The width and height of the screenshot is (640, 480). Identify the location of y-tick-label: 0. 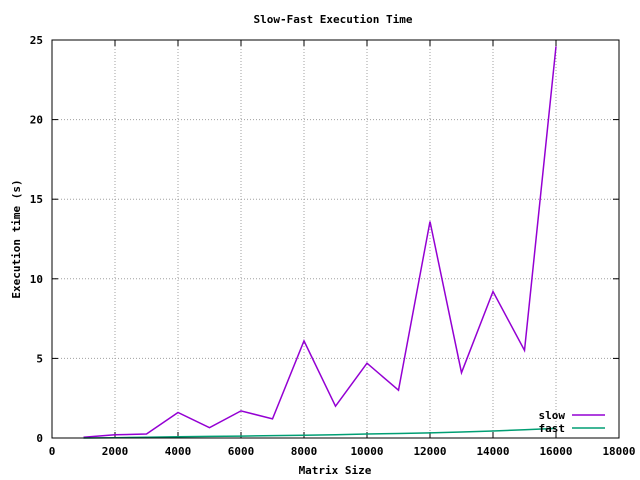
(39, 438).